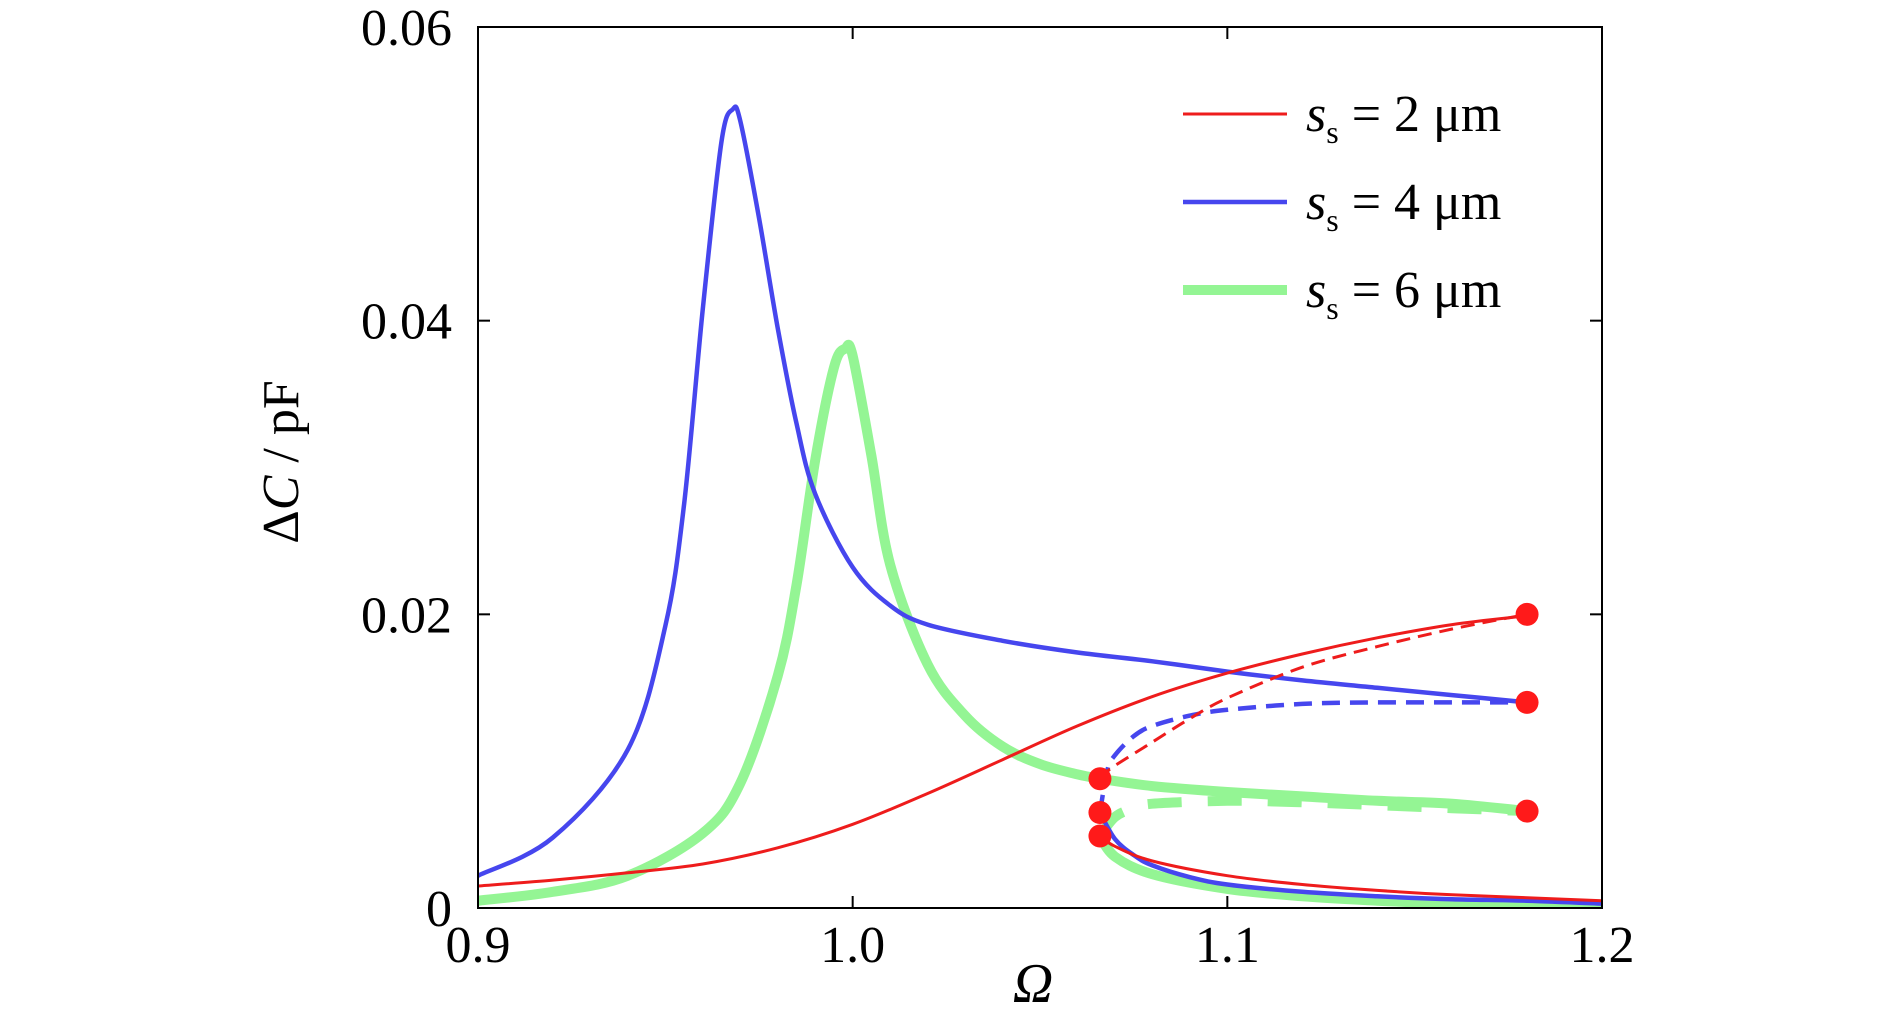 This screenshot has width=1890, height=1014. What do you see at coordinates (281, 526) in the screenshot?
I see `y-axis-label-prefix: Δ` at bounding box center [281, 526].